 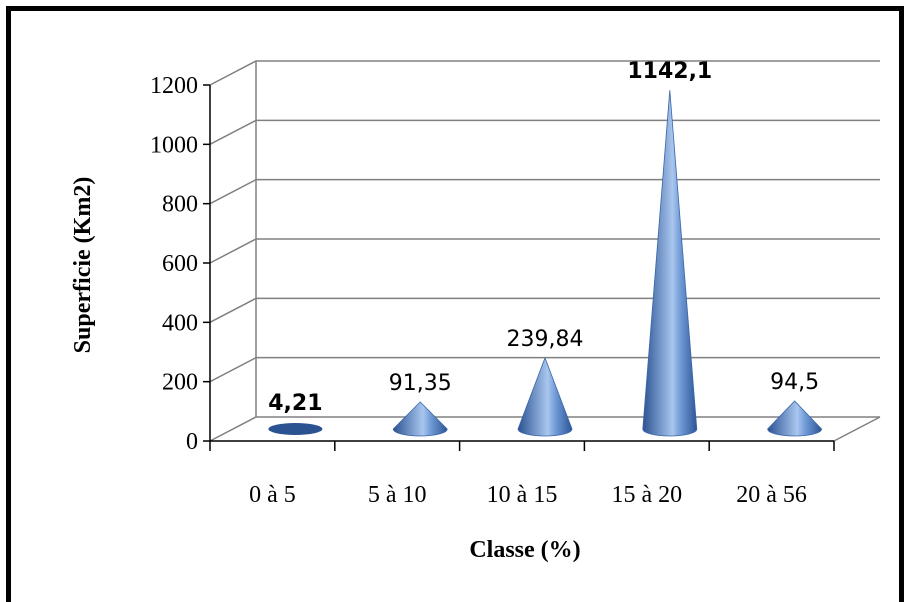 What do you see at coordinates (646, 495) in the screenshot?
I see `x-tick-label: 15 à 20` at bounding box center [646, 495].